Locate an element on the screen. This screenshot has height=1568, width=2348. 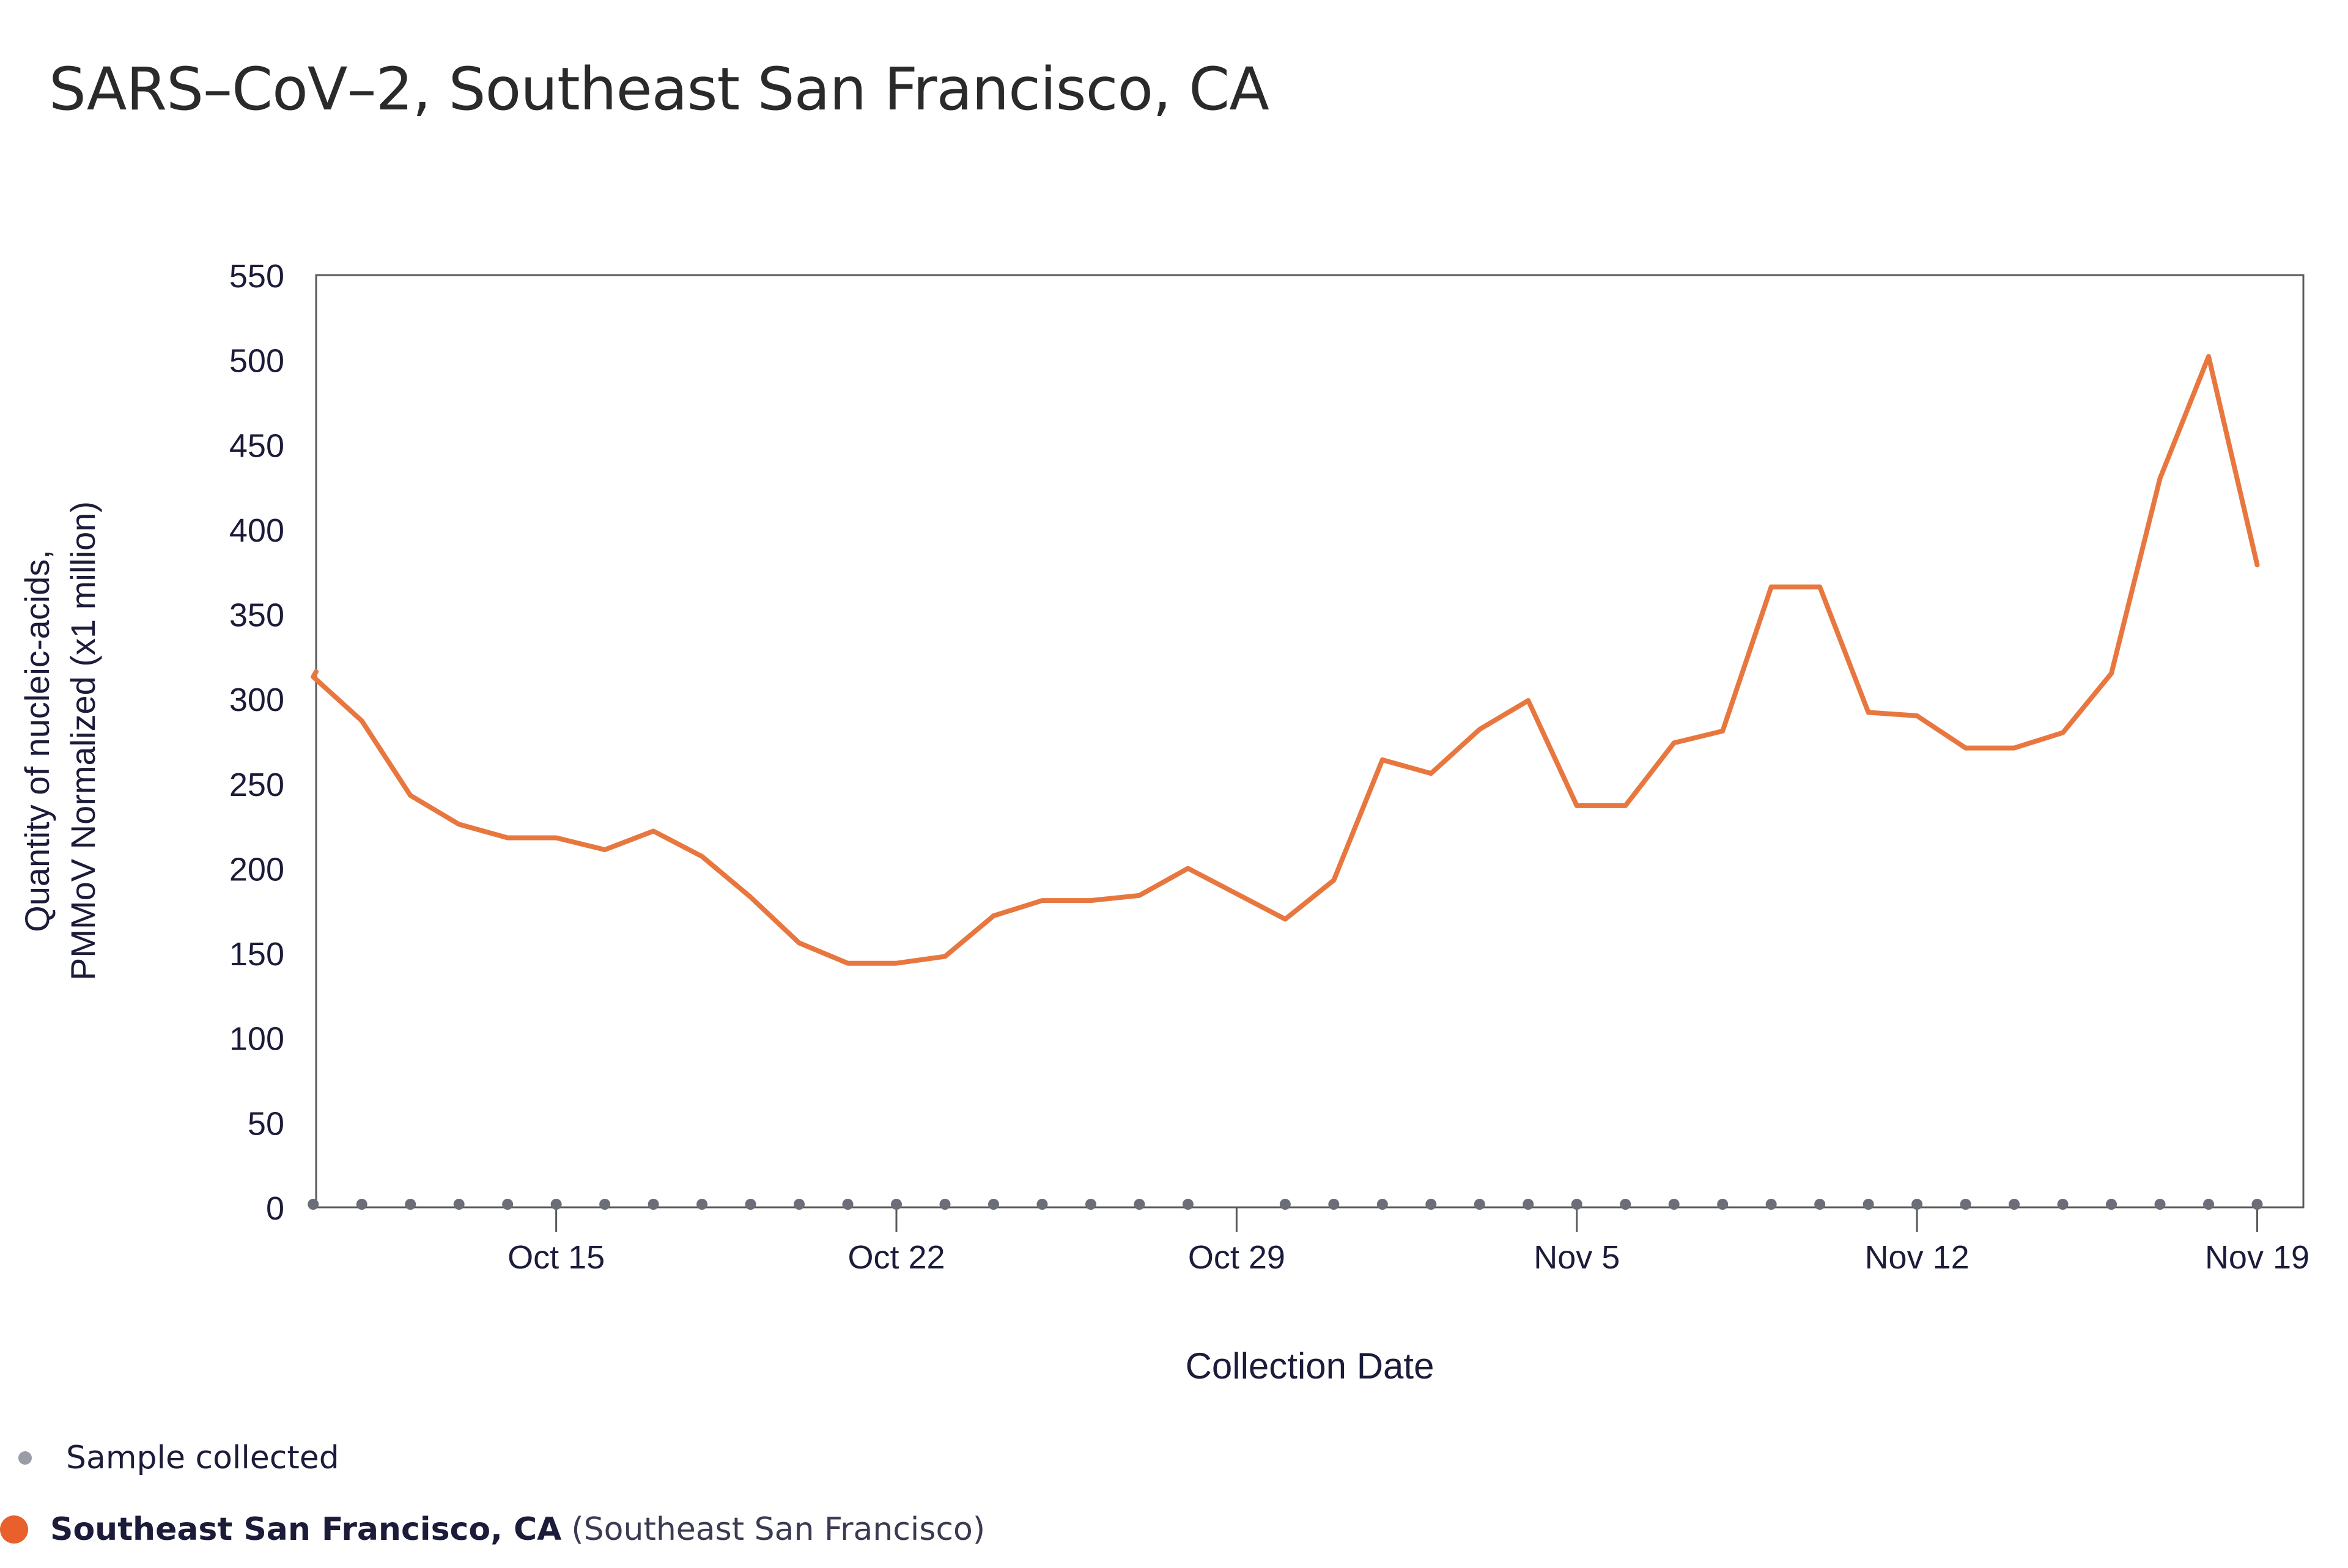
legend-series-name: Southeast San Francisco, CA is located at coordinates (306, 1529).